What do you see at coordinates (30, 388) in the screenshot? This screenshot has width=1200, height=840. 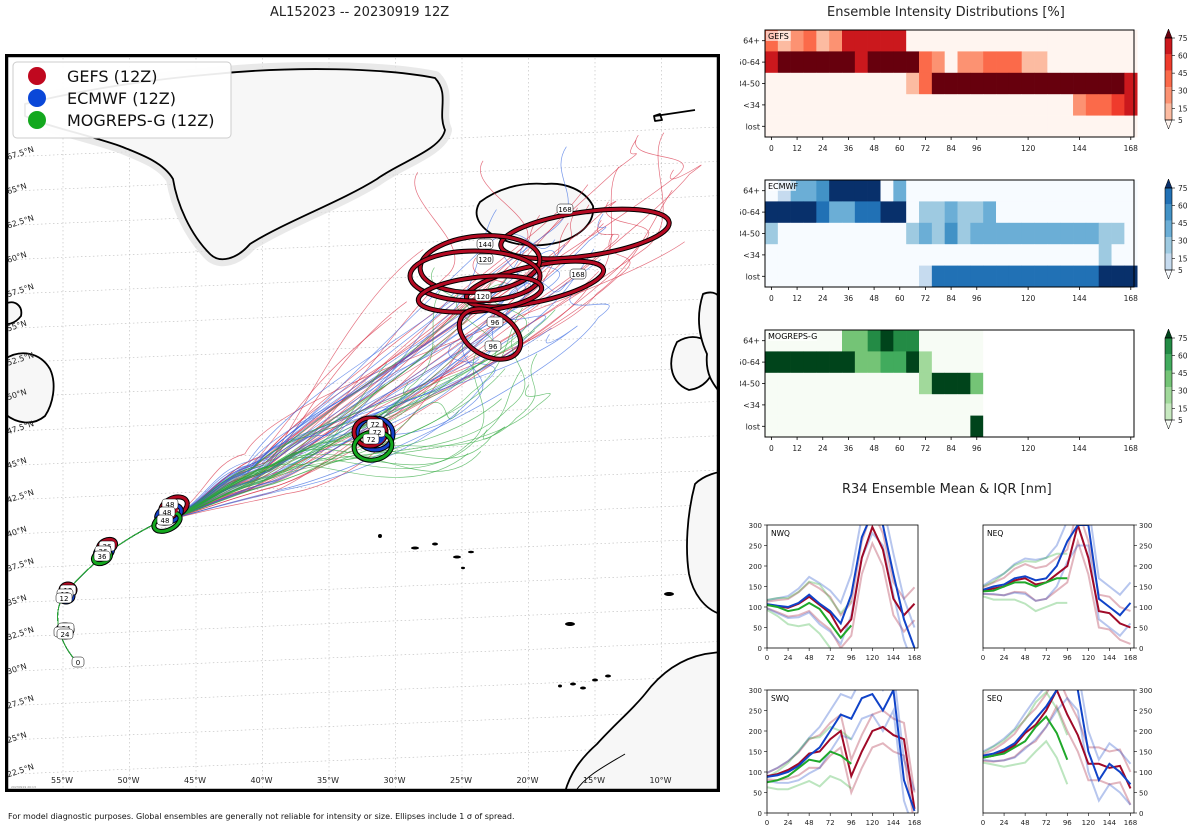 I see `newfoundland` at bounding box center [30, 388].